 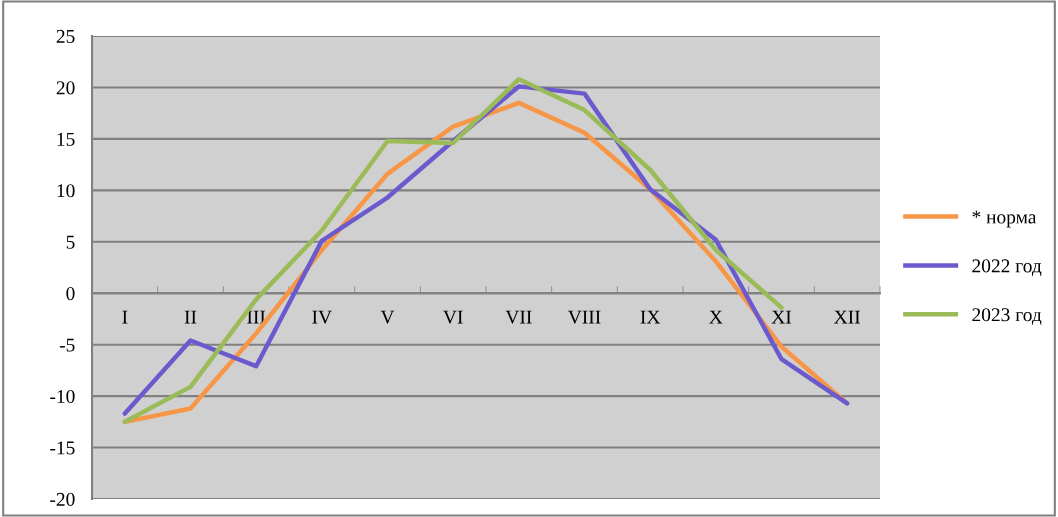 What do you see at coordinates (847, 317) in the screenshot?
I see `x-tick-label: XII` at bounding box center [847, 317].